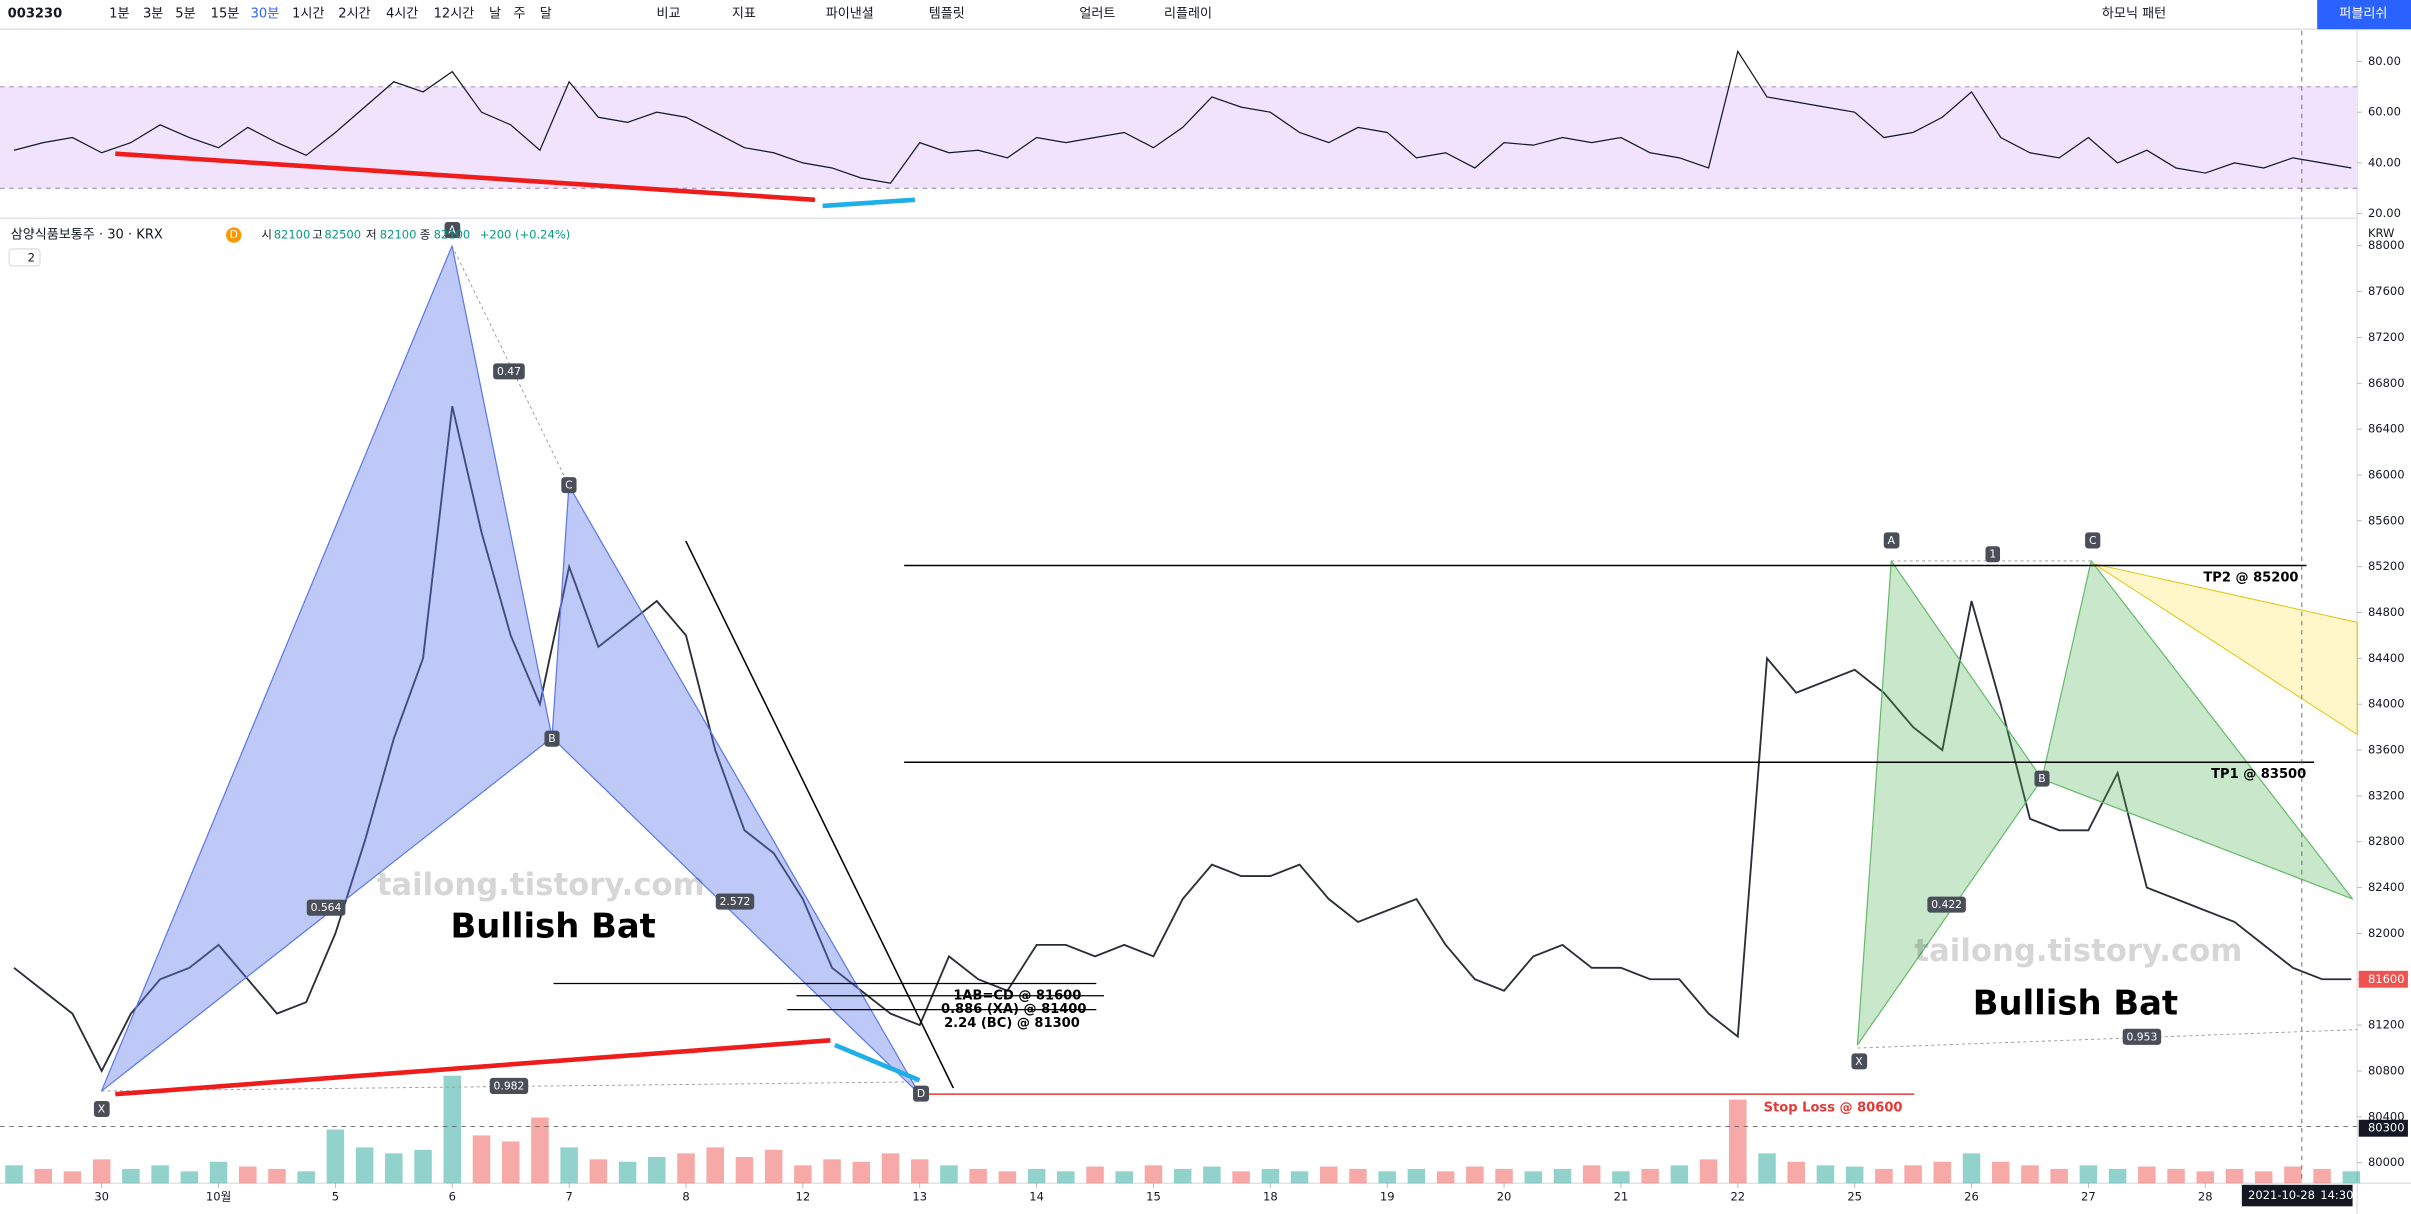 Image resolution: width=2411 pixels, height=1214 pixels. I want to click on toolbar-button: 리플레이, so click(1188, 13).